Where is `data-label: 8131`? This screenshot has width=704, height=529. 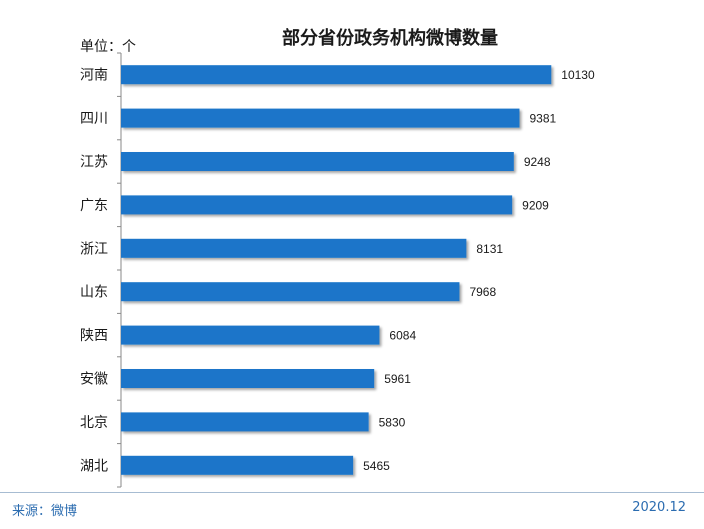
data-label: 8131 is located at coordinates (489, 249).